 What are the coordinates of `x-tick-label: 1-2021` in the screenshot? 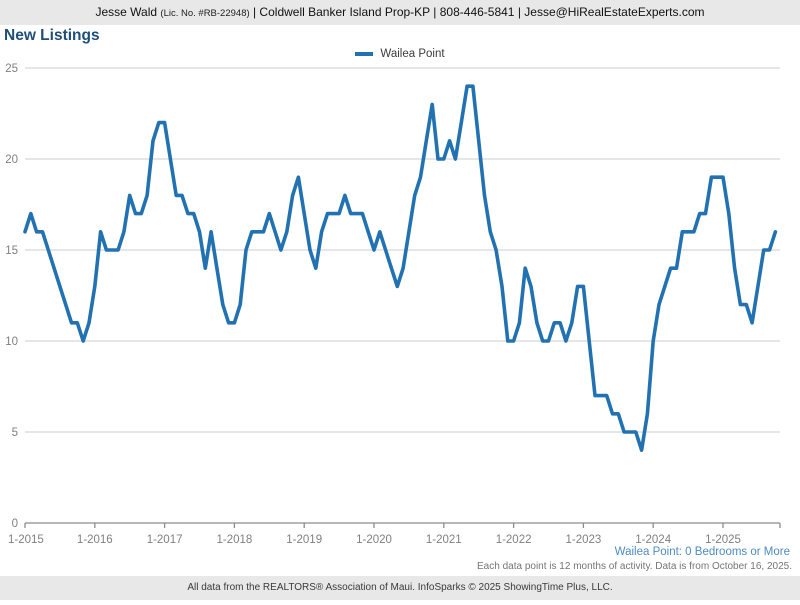 It's located at (444, 540).